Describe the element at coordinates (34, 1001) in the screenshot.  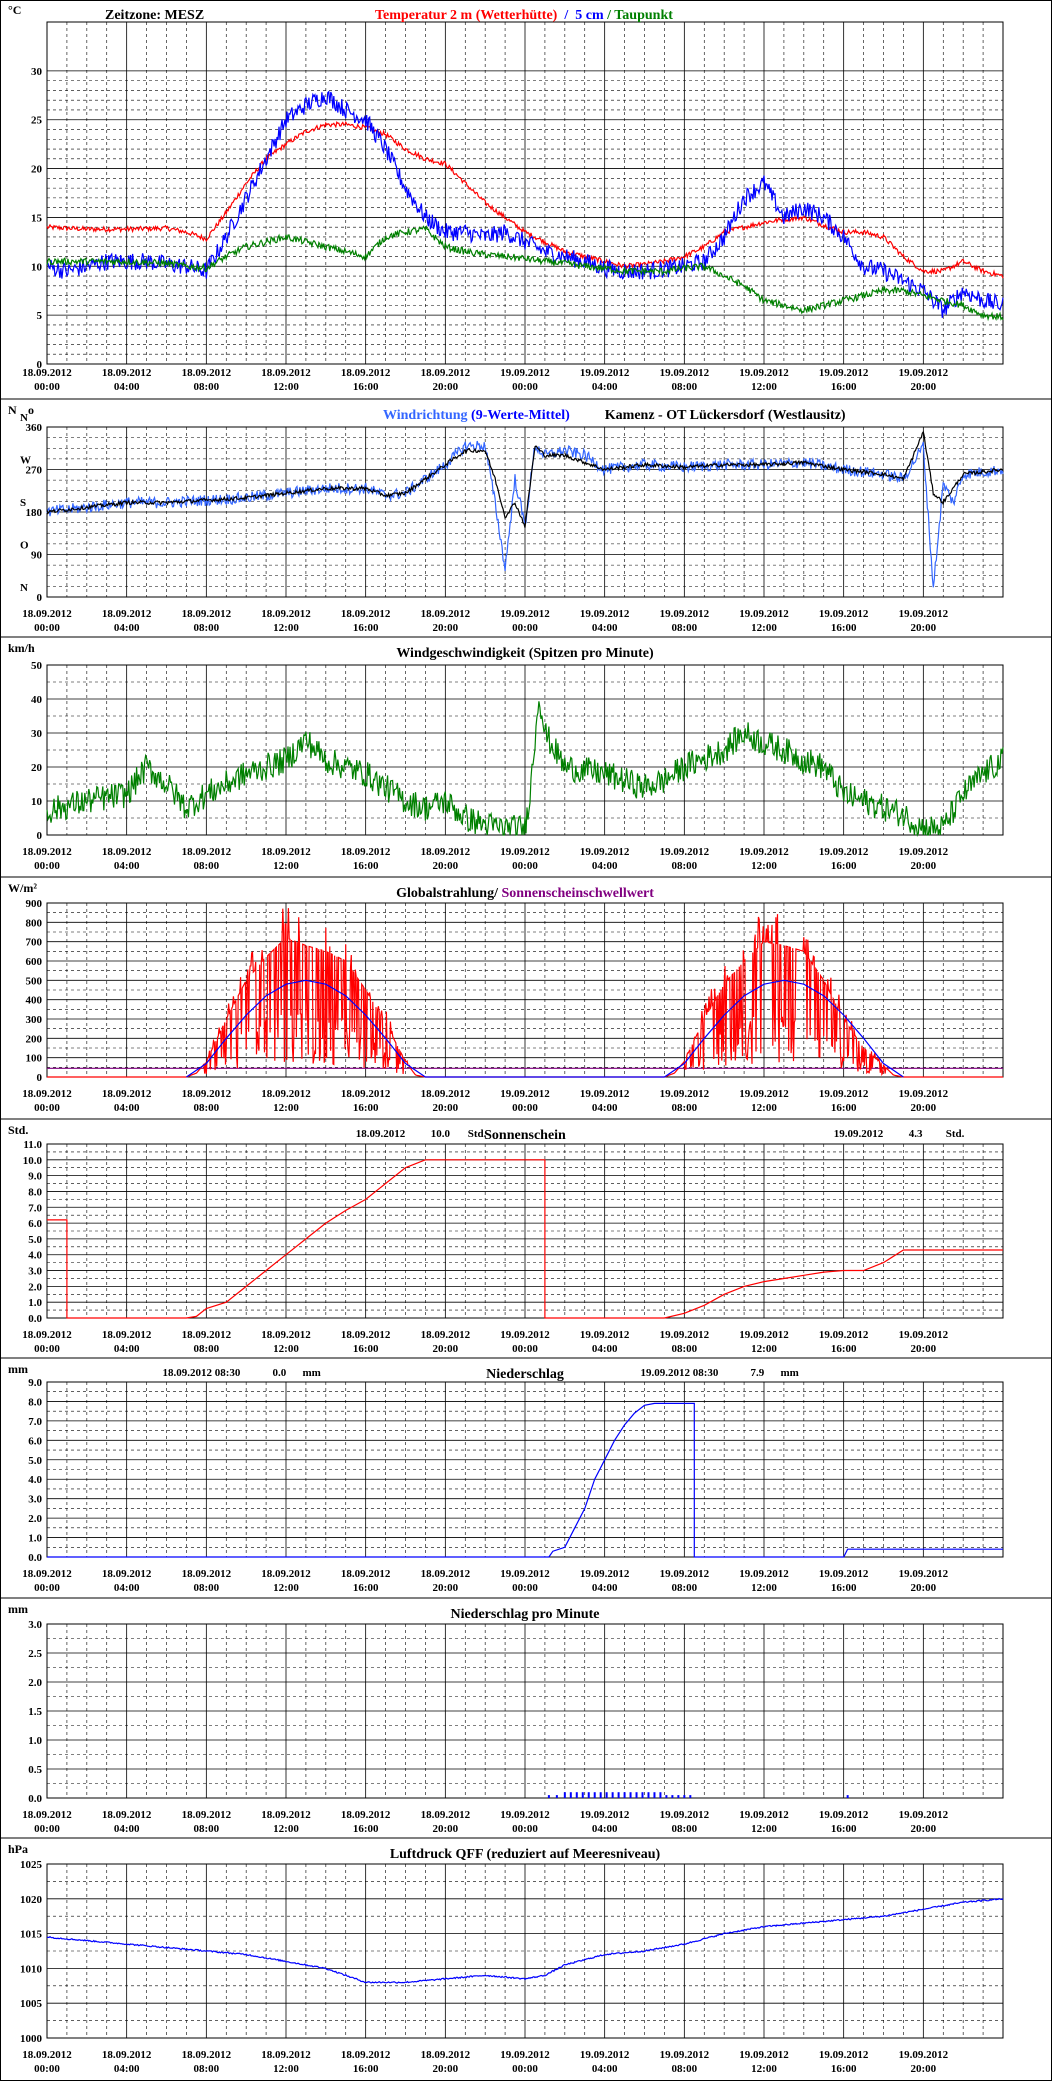
I see `y-tick-label: 400` at that location.